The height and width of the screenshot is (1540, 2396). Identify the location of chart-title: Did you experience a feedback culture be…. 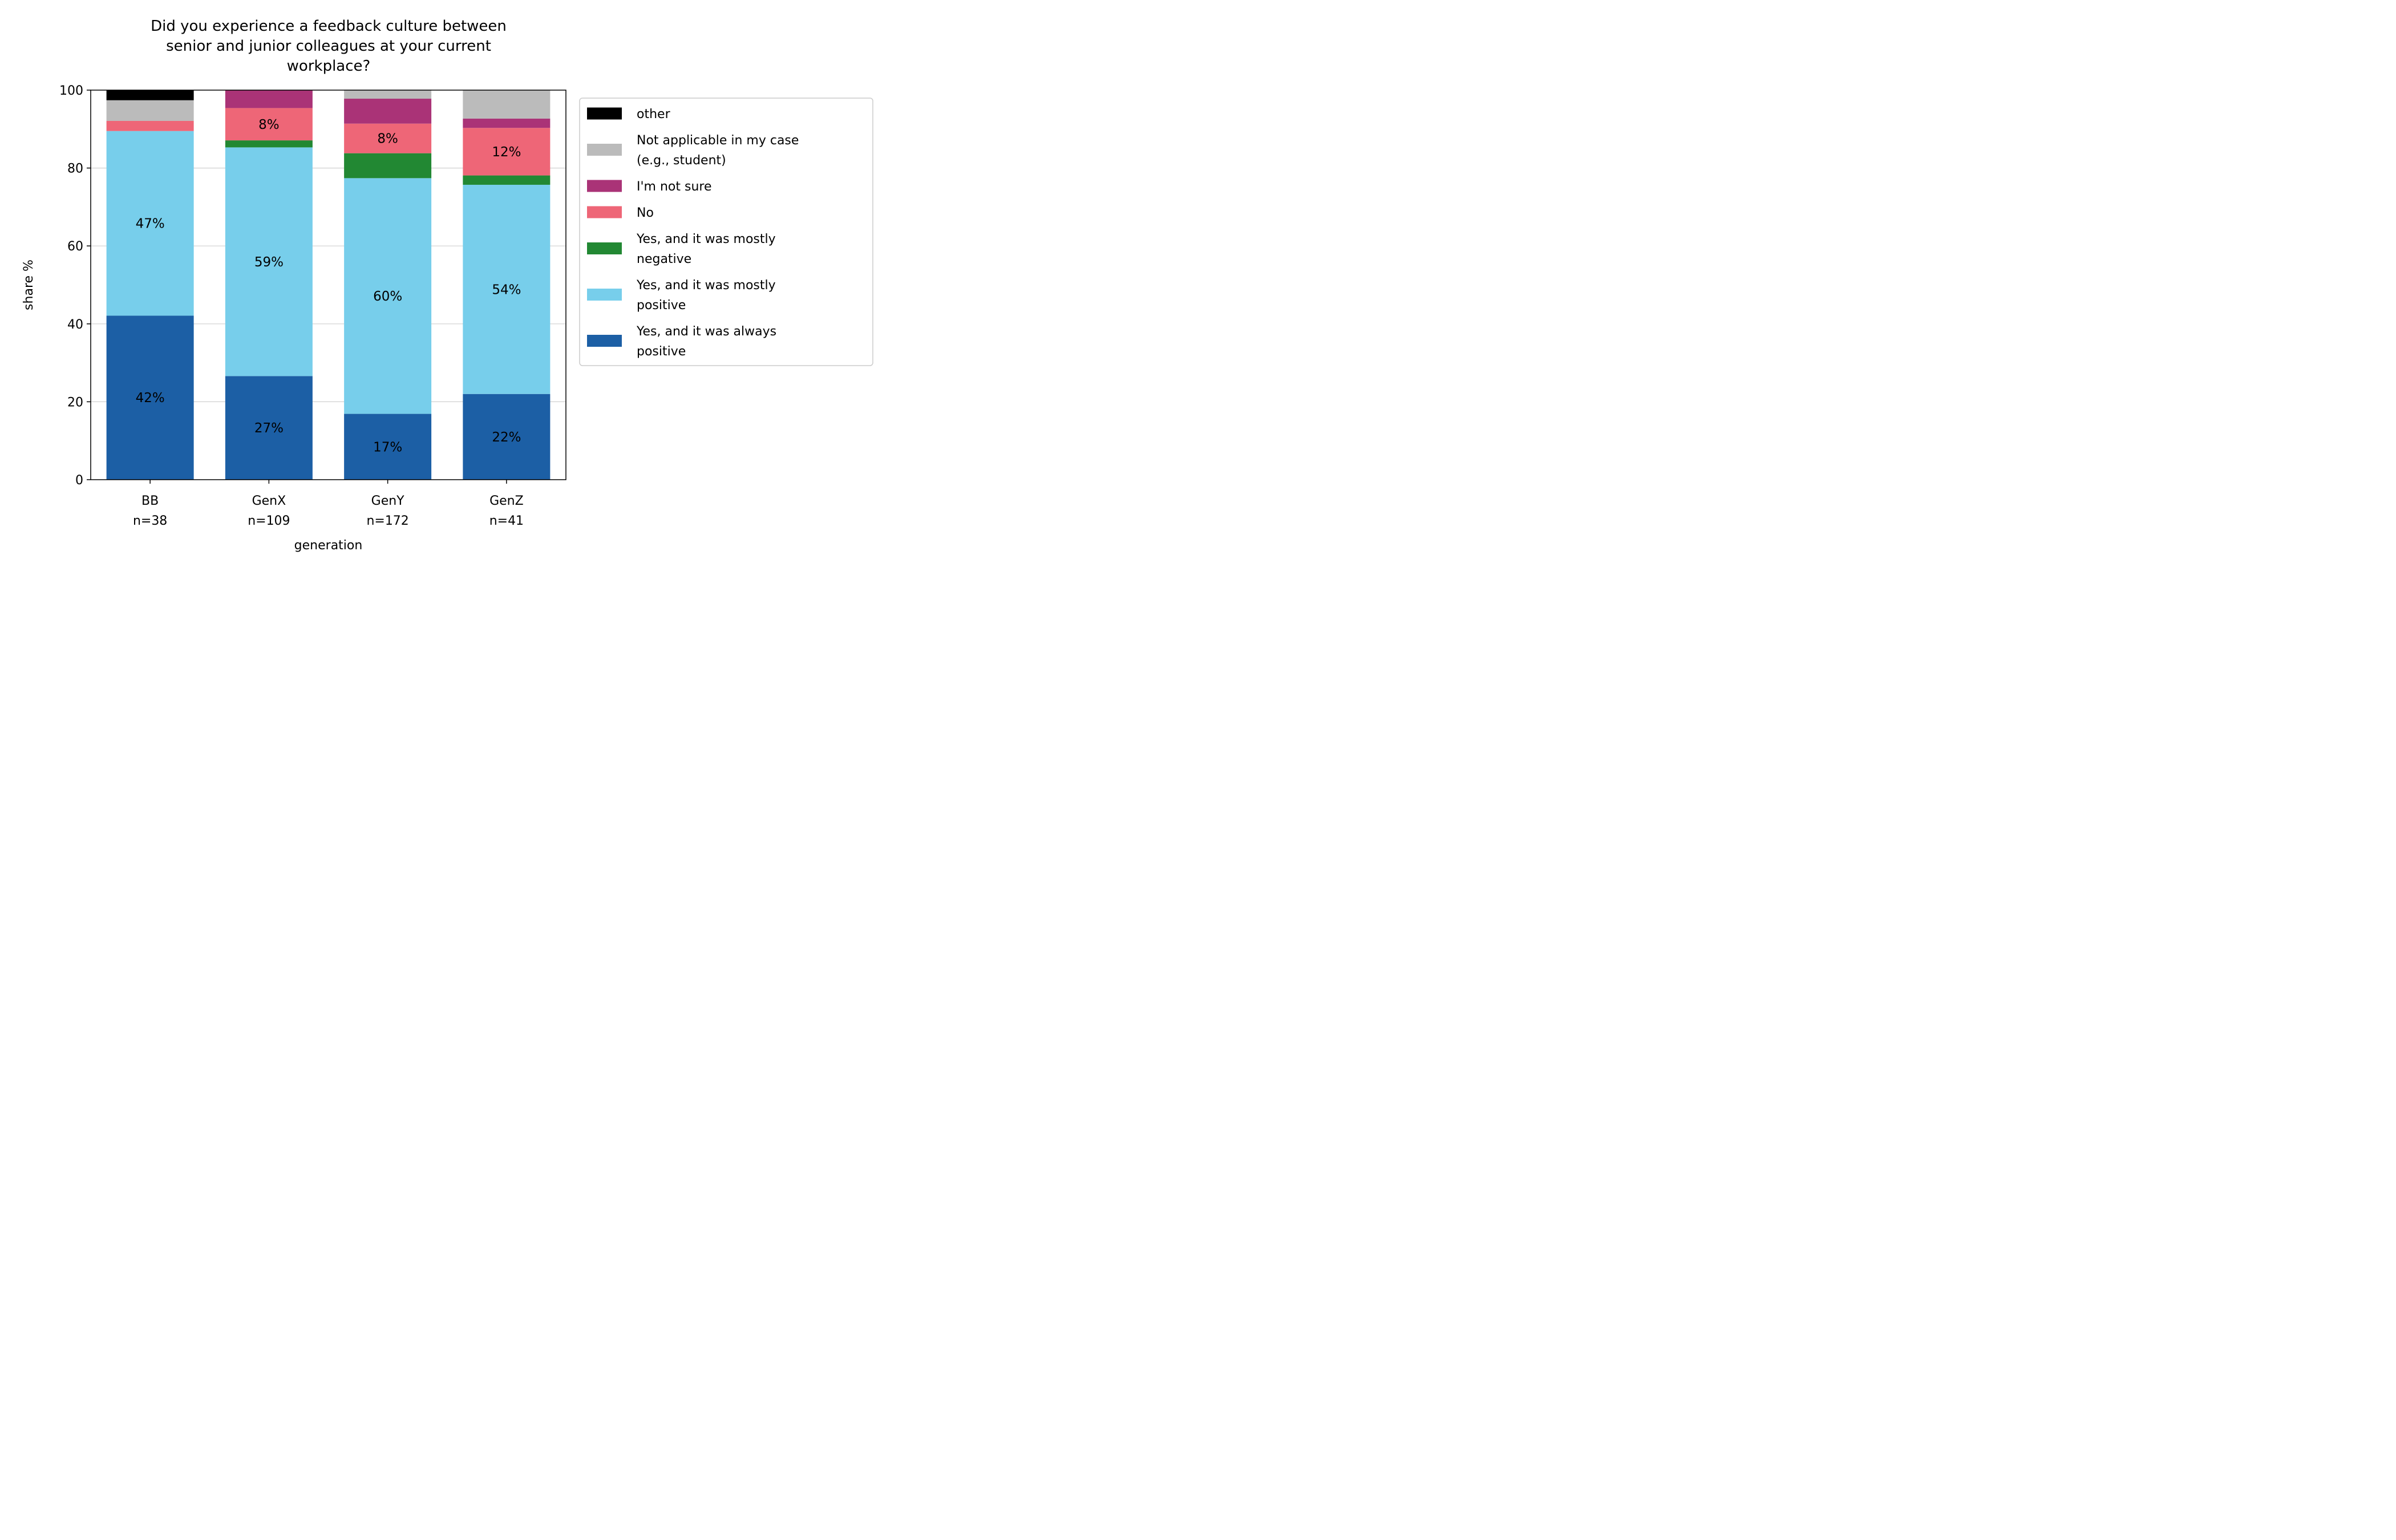
(329, 46).